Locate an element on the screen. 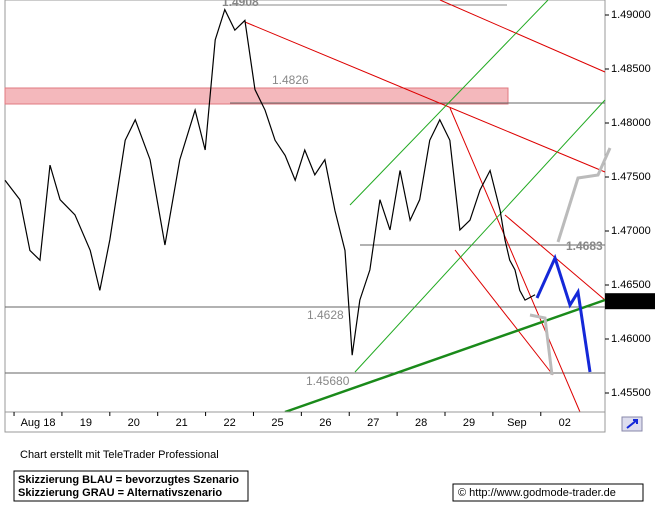 The height and width of the screenshot is (515, 655). x-tick-label: 25 is located at coordinates (277, 423).